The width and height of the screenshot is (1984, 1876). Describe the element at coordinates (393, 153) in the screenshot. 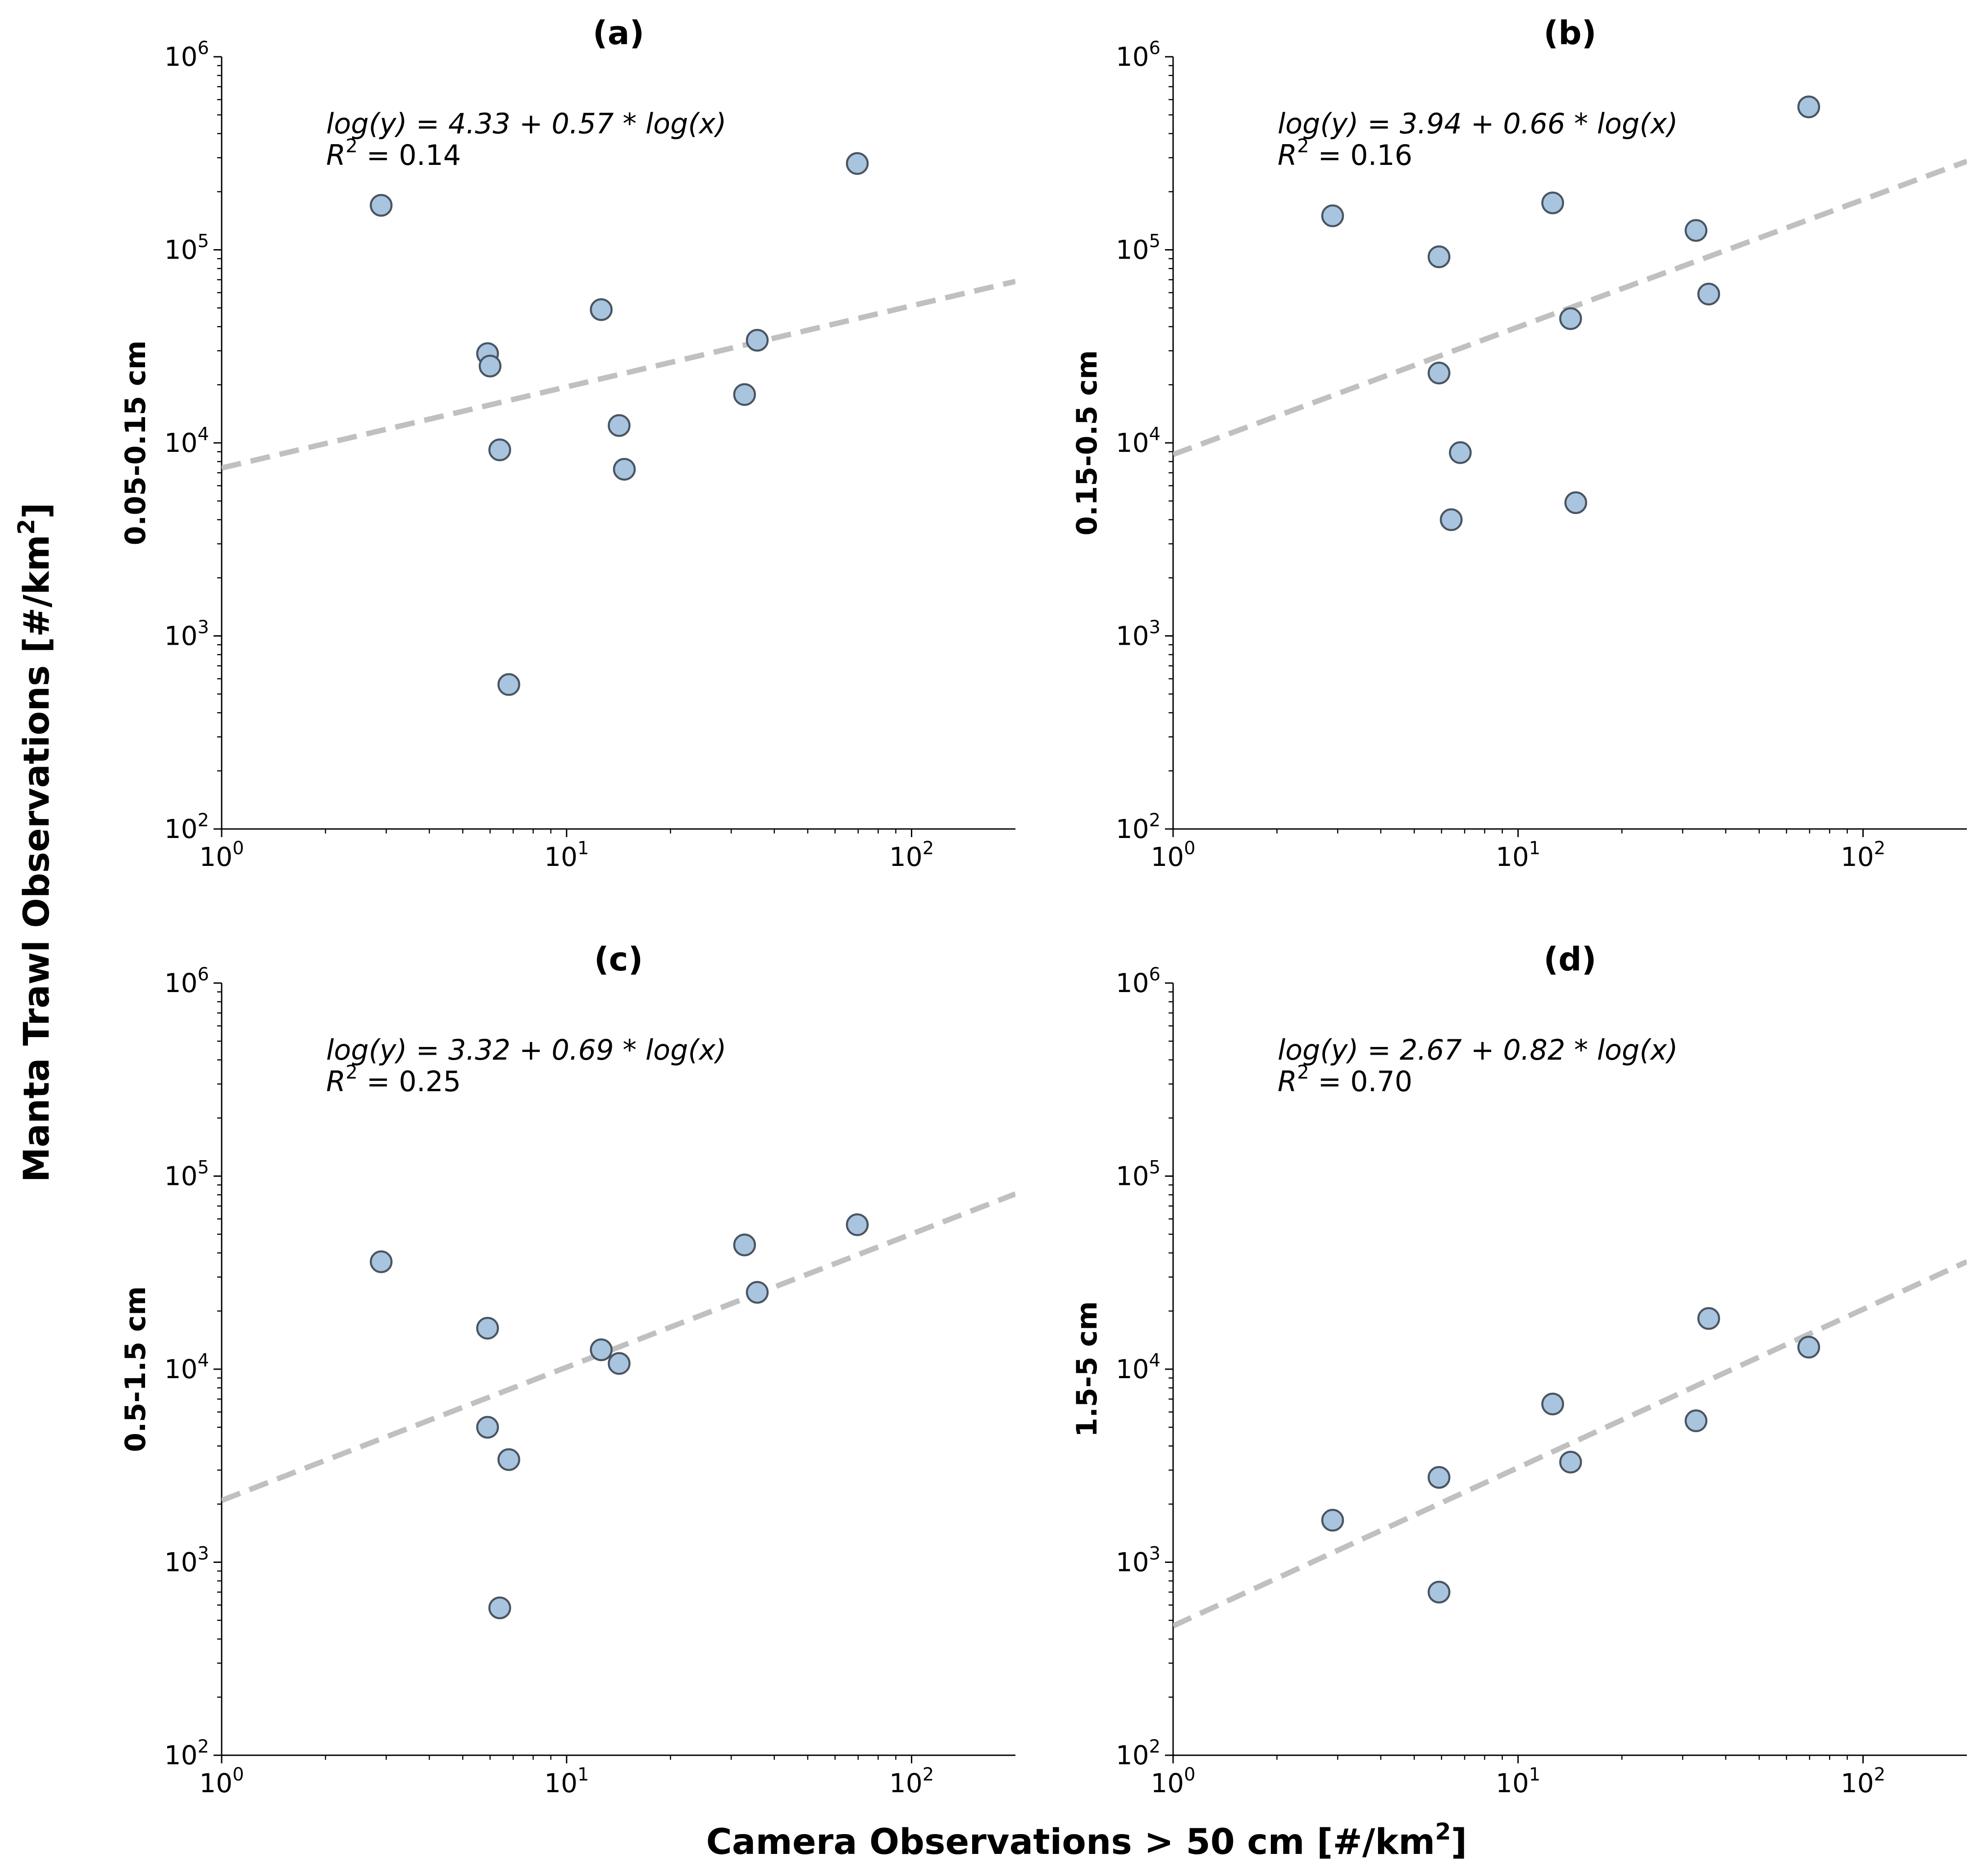

I see `r-squared-label: R2 = 0.14` at that location.